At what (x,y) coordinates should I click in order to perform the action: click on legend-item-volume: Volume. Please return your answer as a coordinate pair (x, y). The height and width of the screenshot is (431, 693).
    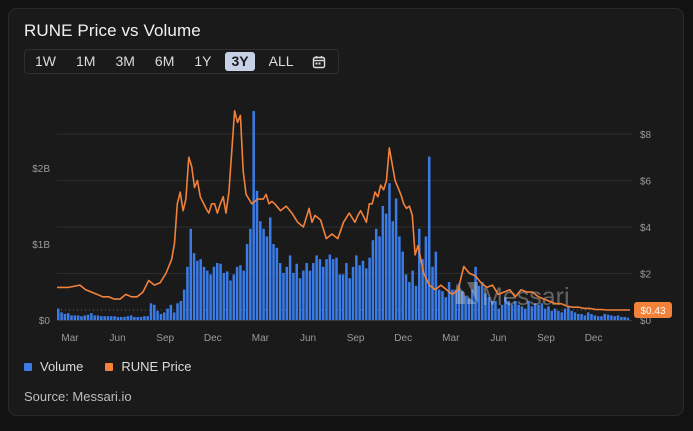
    Looking at the image, I should click on (53, 366).